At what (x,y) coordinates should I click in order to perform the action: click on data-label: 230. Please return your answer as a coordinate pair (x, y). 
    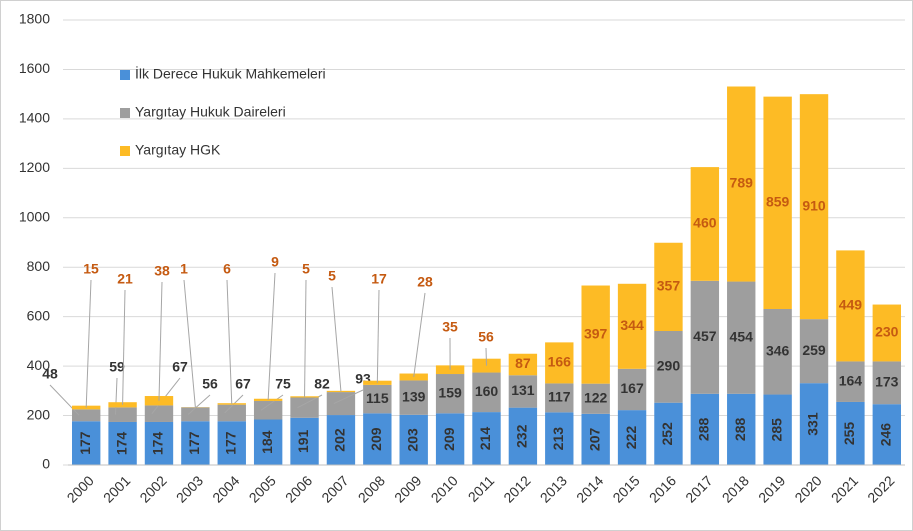
    Looking at the image, I should click on (887, 332).